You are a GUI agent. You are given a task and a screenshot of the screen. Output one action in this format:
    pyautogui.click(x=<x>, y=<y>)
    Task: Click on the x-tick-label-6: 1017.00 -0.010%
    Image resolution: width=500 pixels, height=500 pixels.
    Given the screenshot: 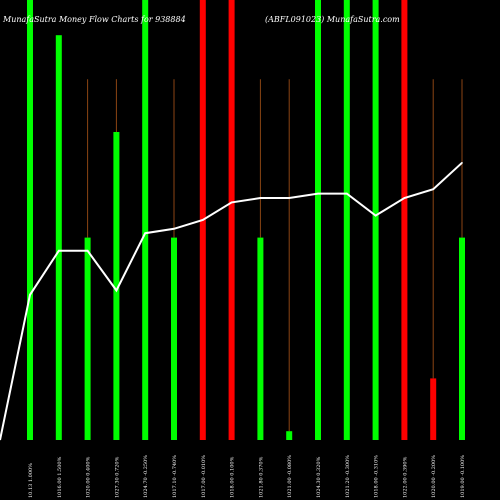 What is the action you would take?
    pyautogui.click(x=204, y=476)
    